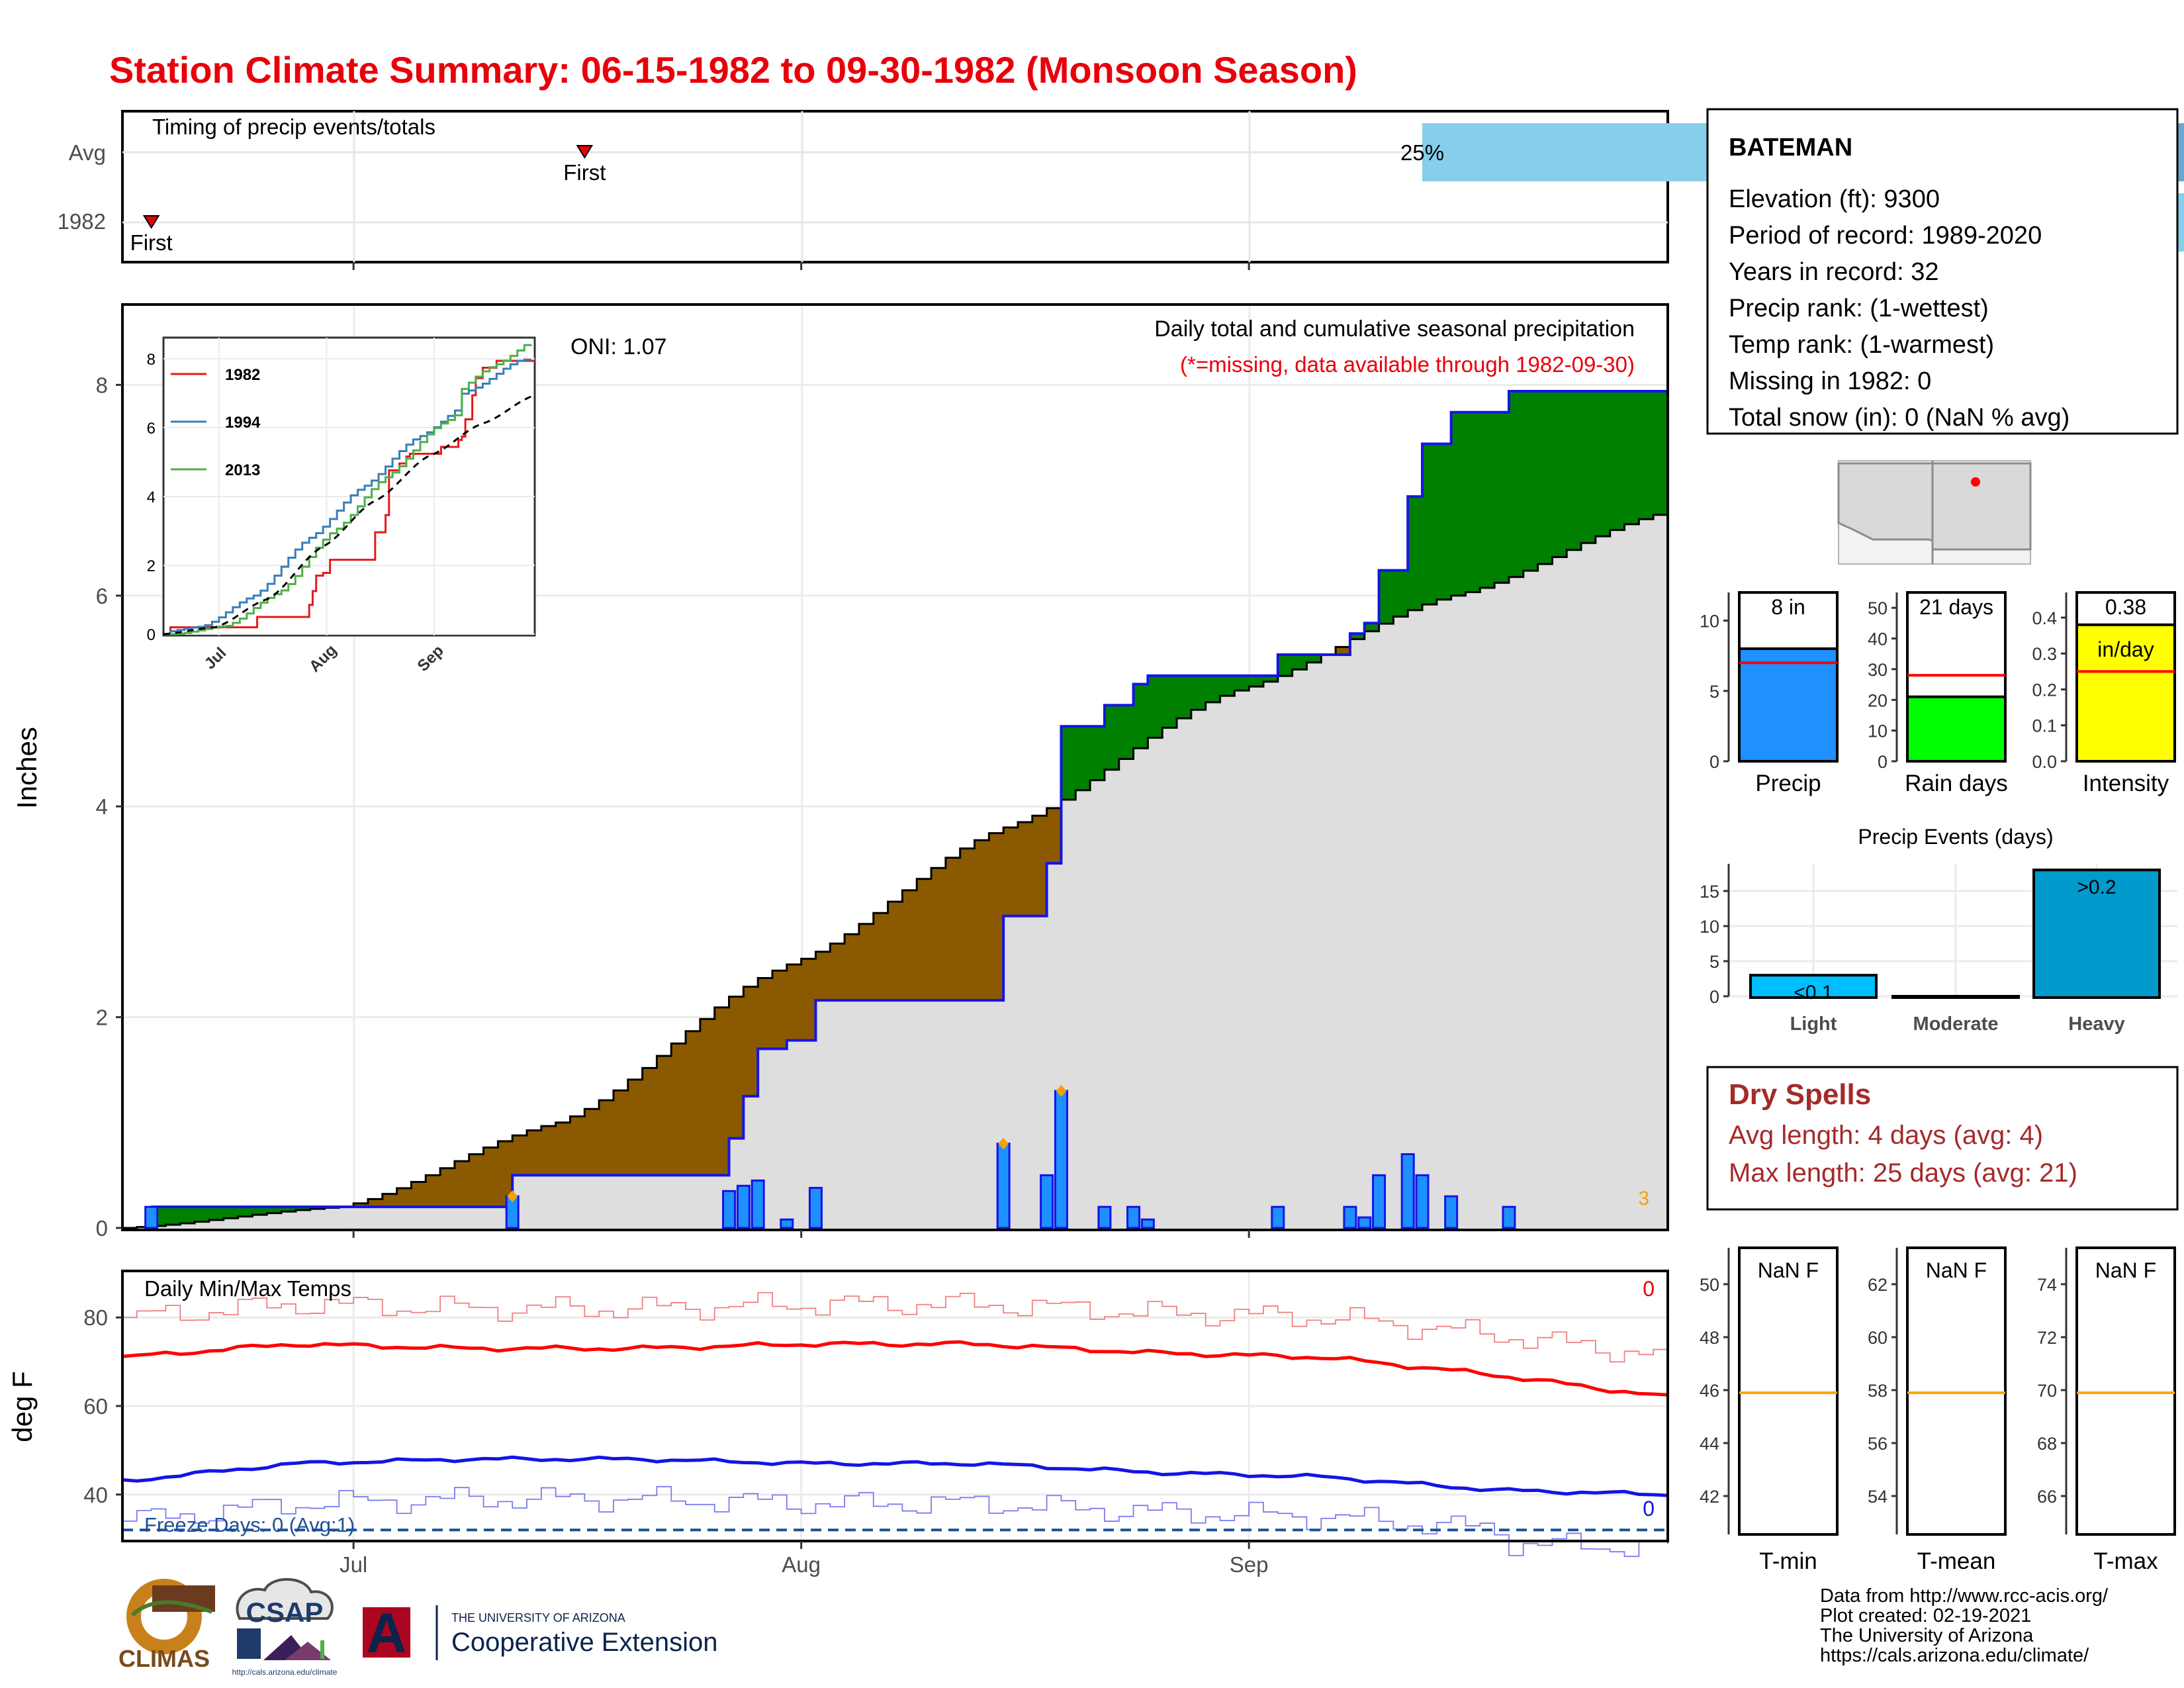 Image resolution: width=2184 pixels, height=1688 pixels. Describe the element at coordinates (895, 186) in the screenshot. I see `timing-gridlines` at that location.